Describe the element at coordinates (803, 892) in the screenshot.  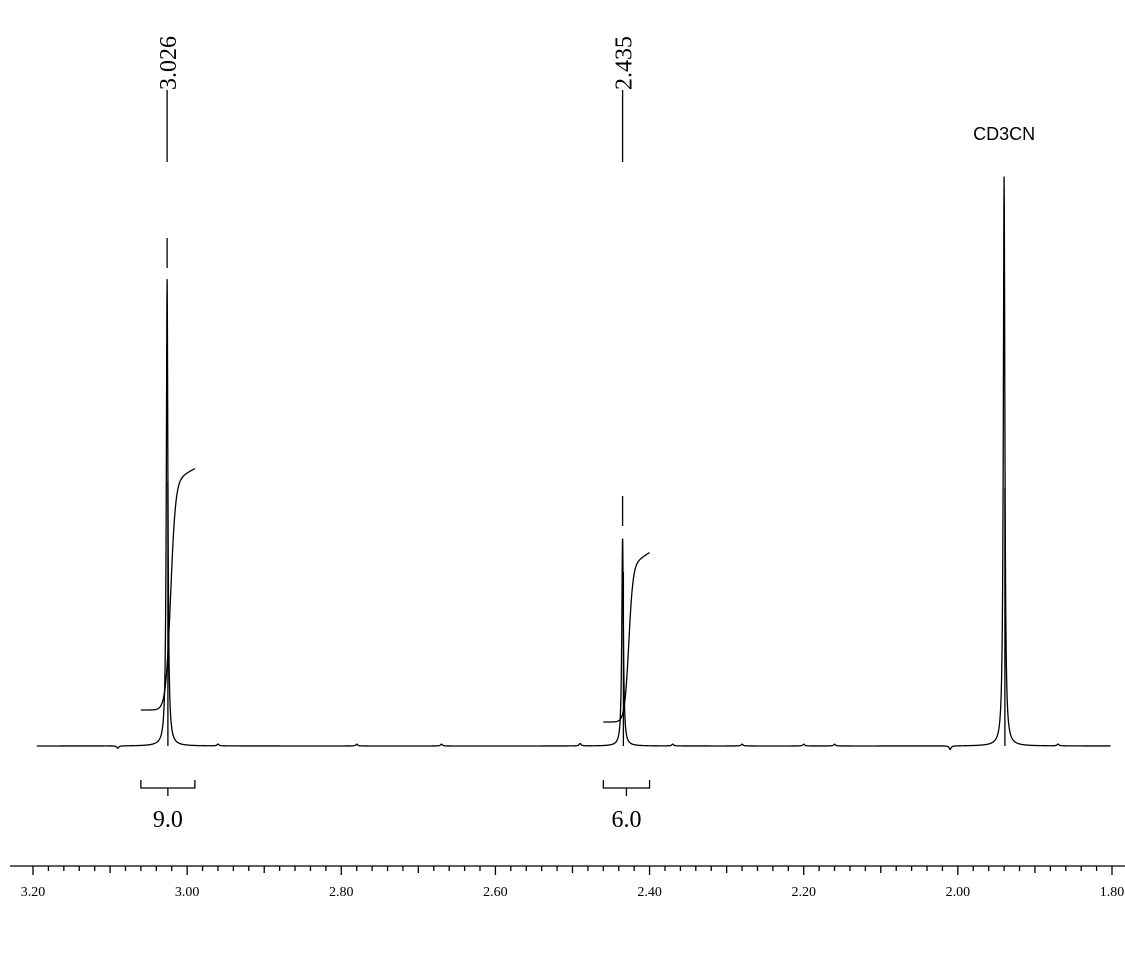
I see `x-tick-label: 2.20` at that location.